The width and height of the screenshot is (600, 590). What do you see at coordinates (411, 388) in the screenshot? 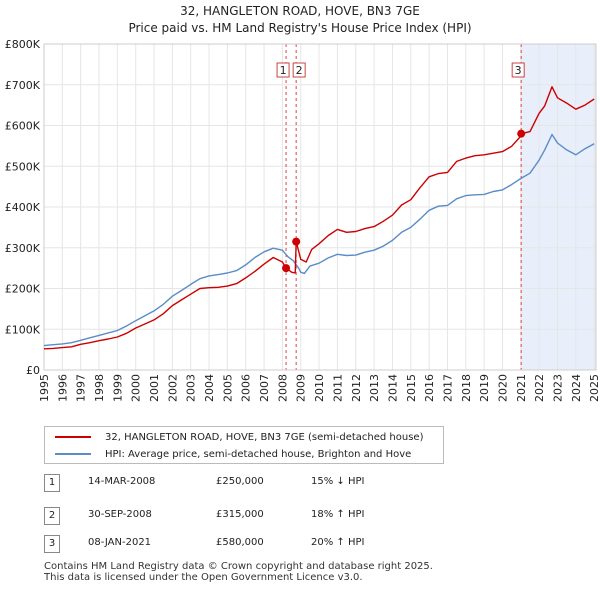
I see `x-tick-label: 2015` at bounding box center [411, 388].